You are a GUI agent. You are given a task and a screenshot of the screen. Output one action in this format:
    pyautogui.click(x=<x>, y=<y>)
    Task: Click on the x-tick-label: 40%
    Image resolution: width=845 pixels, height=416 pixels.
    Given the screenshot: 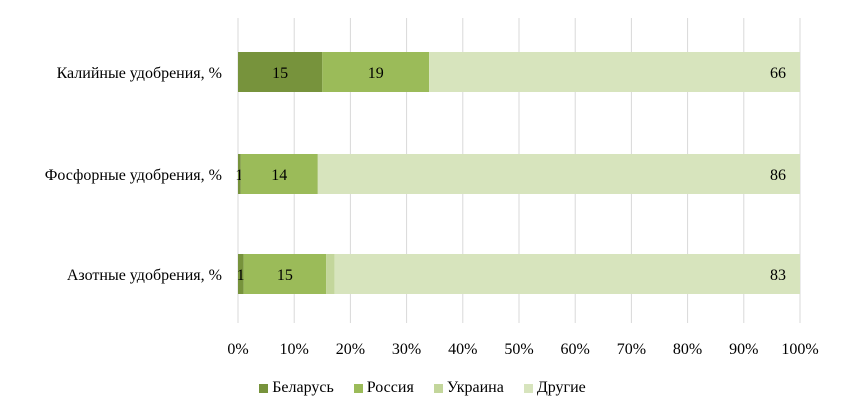 What is the action you would take?
    pyautogui.click(x=462, y=349)
    